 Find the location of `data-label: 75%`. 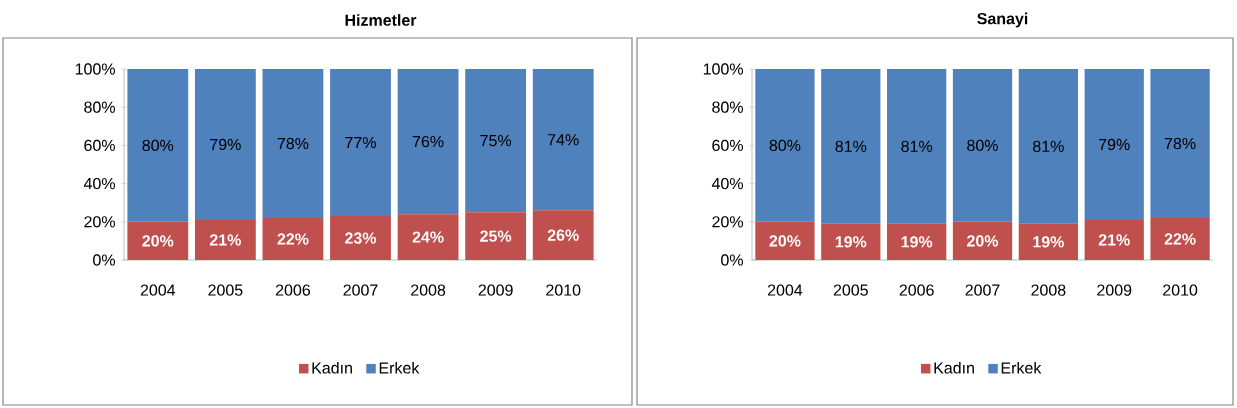

data-label: 75% is located at coordinates (496, 141).